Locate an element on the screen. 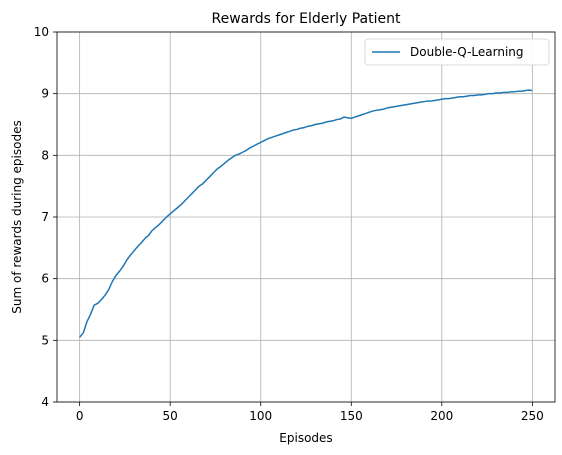 The height and width of the screenshot is (455, 562). legend-box is located at coordinates (457, 52).